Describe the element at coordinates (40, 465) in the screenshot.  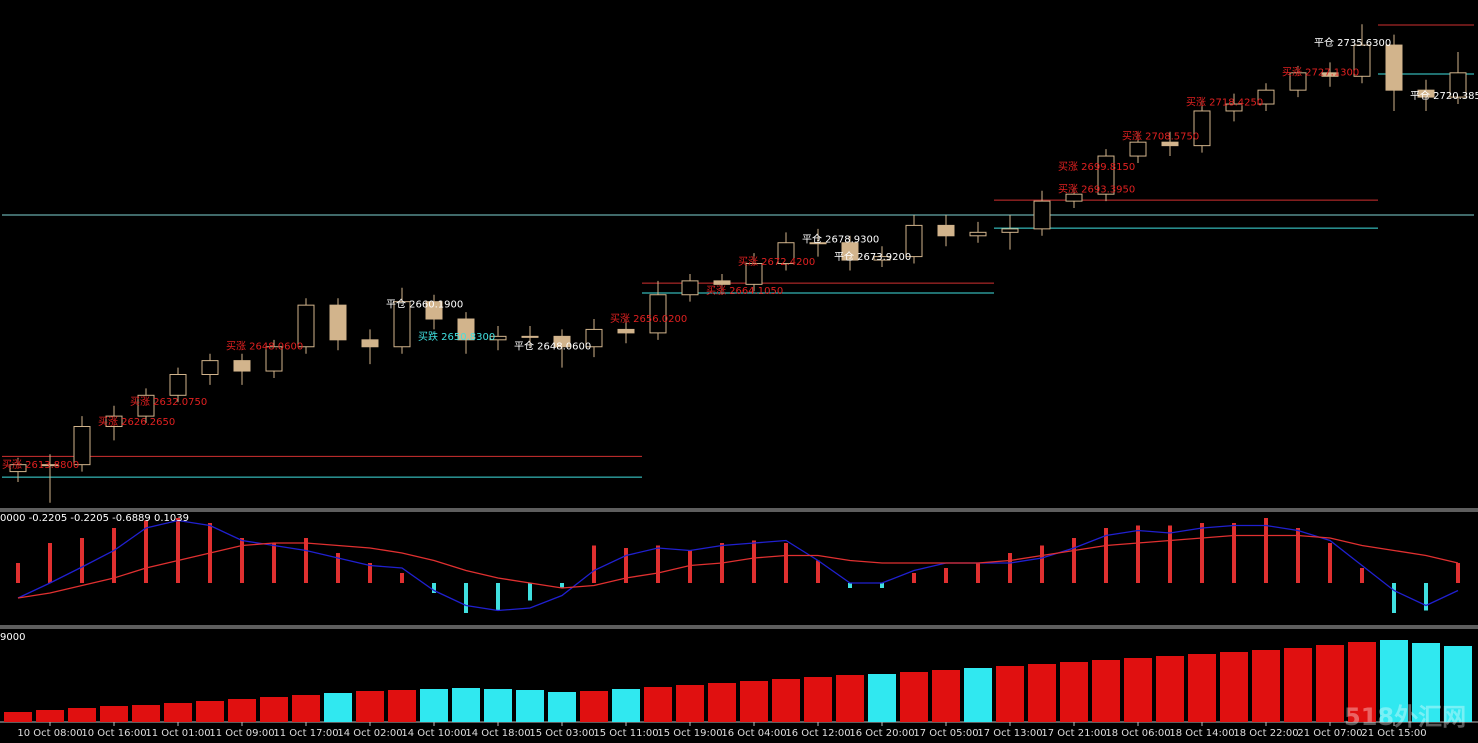
I see `trade-annotation: 买涨 2613.8800` at that location.